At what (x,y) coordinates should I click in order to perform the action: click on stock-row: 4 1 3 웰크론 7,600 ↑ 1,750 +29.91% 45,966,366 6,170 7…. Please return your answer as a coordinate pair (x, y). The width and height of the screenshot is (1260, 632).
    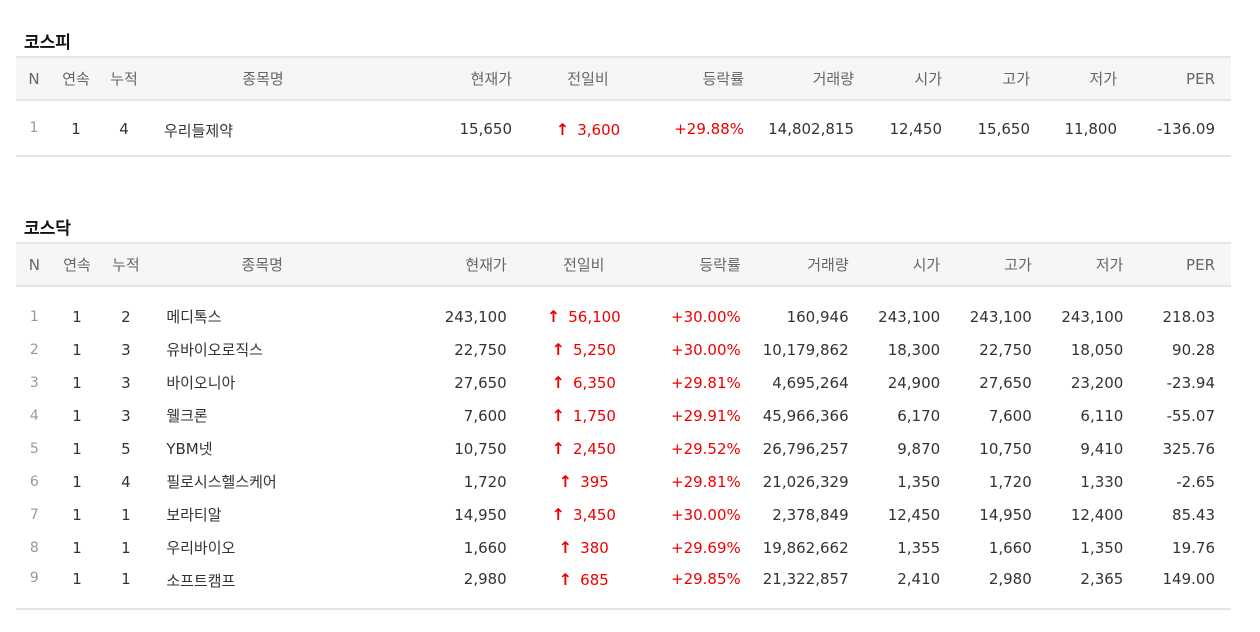
    Looking at the image, I should click on (623, 415).